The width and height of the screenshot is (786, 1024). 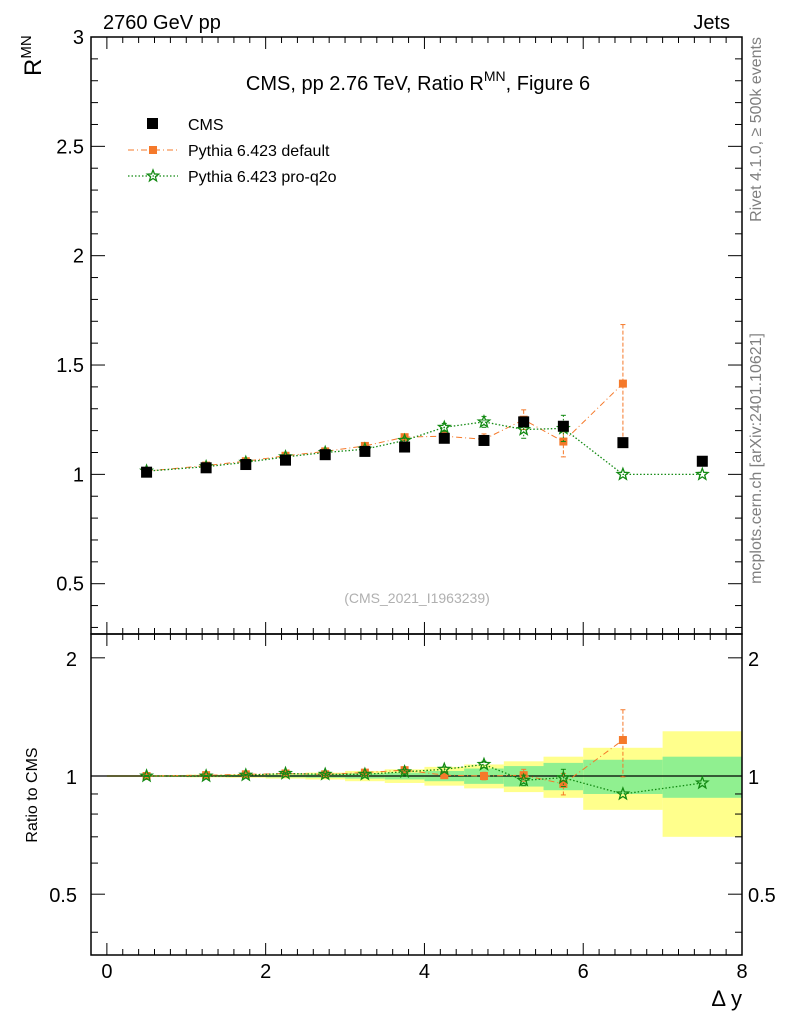 What do you see at coordinates (78, 38) in the screenshot?
I see `y-tick-label: 3` at bounding box center [78, 38].